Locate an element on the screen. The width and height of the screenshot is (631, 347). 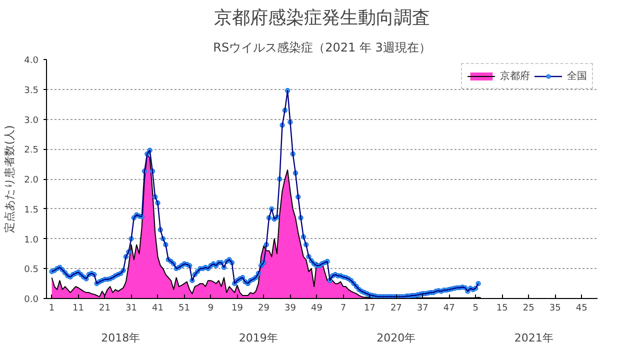
x-tick-label: 27 is located at coordinates (396, 309).